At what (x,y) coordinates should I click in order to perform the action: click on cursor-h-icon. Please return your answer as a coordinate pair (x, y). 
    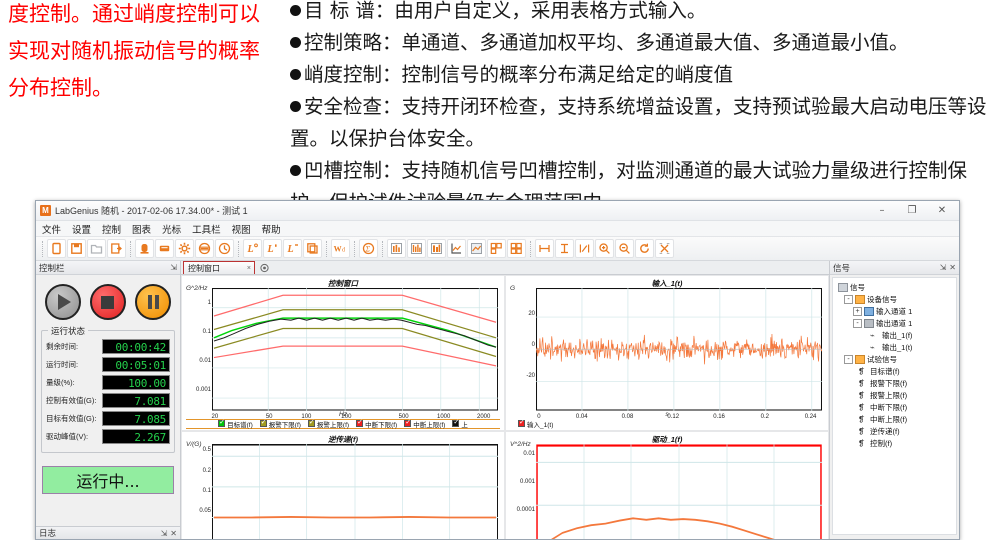
    Looking at the image, I should click on (544, 248).